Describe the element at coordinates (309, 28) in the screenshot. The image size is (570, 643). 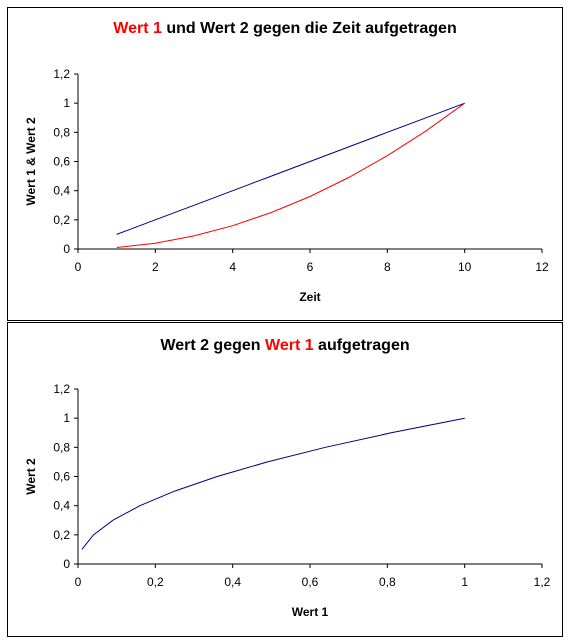
I see `title-part-rest: und Wert 2 gegen die Zeit aufgetragen` at that location.